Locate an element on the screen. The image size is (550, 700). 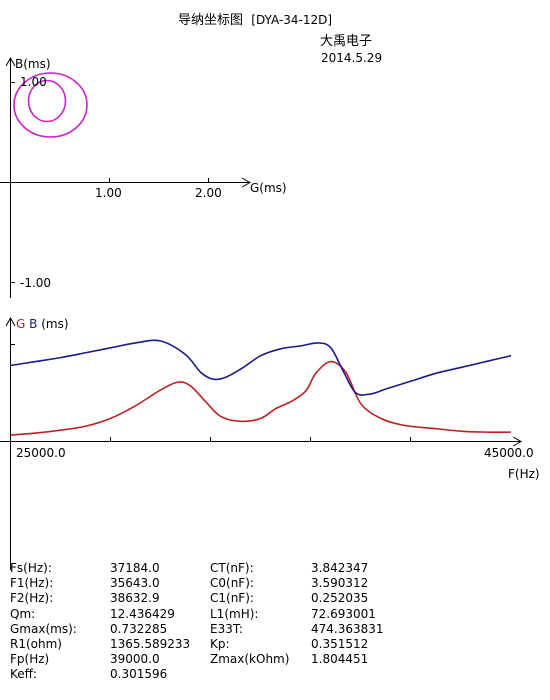
chart-title: 导纳坐标图 [DYA-34-12D] is located at coordinates (255, 18).